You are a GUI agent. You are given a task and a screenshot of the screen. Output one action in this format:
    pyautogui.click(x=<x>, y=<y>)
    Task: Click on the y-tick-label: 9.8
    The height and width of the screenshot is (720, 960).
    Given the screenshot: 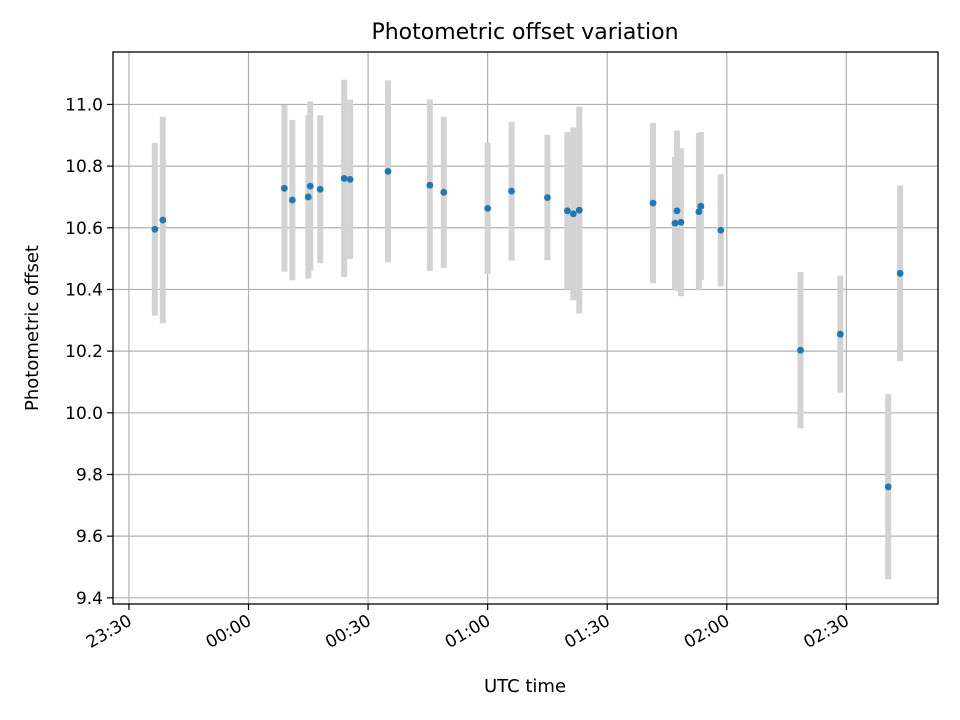 What is the action you would take?
    pyautogui.click(x=89, y=475)
    